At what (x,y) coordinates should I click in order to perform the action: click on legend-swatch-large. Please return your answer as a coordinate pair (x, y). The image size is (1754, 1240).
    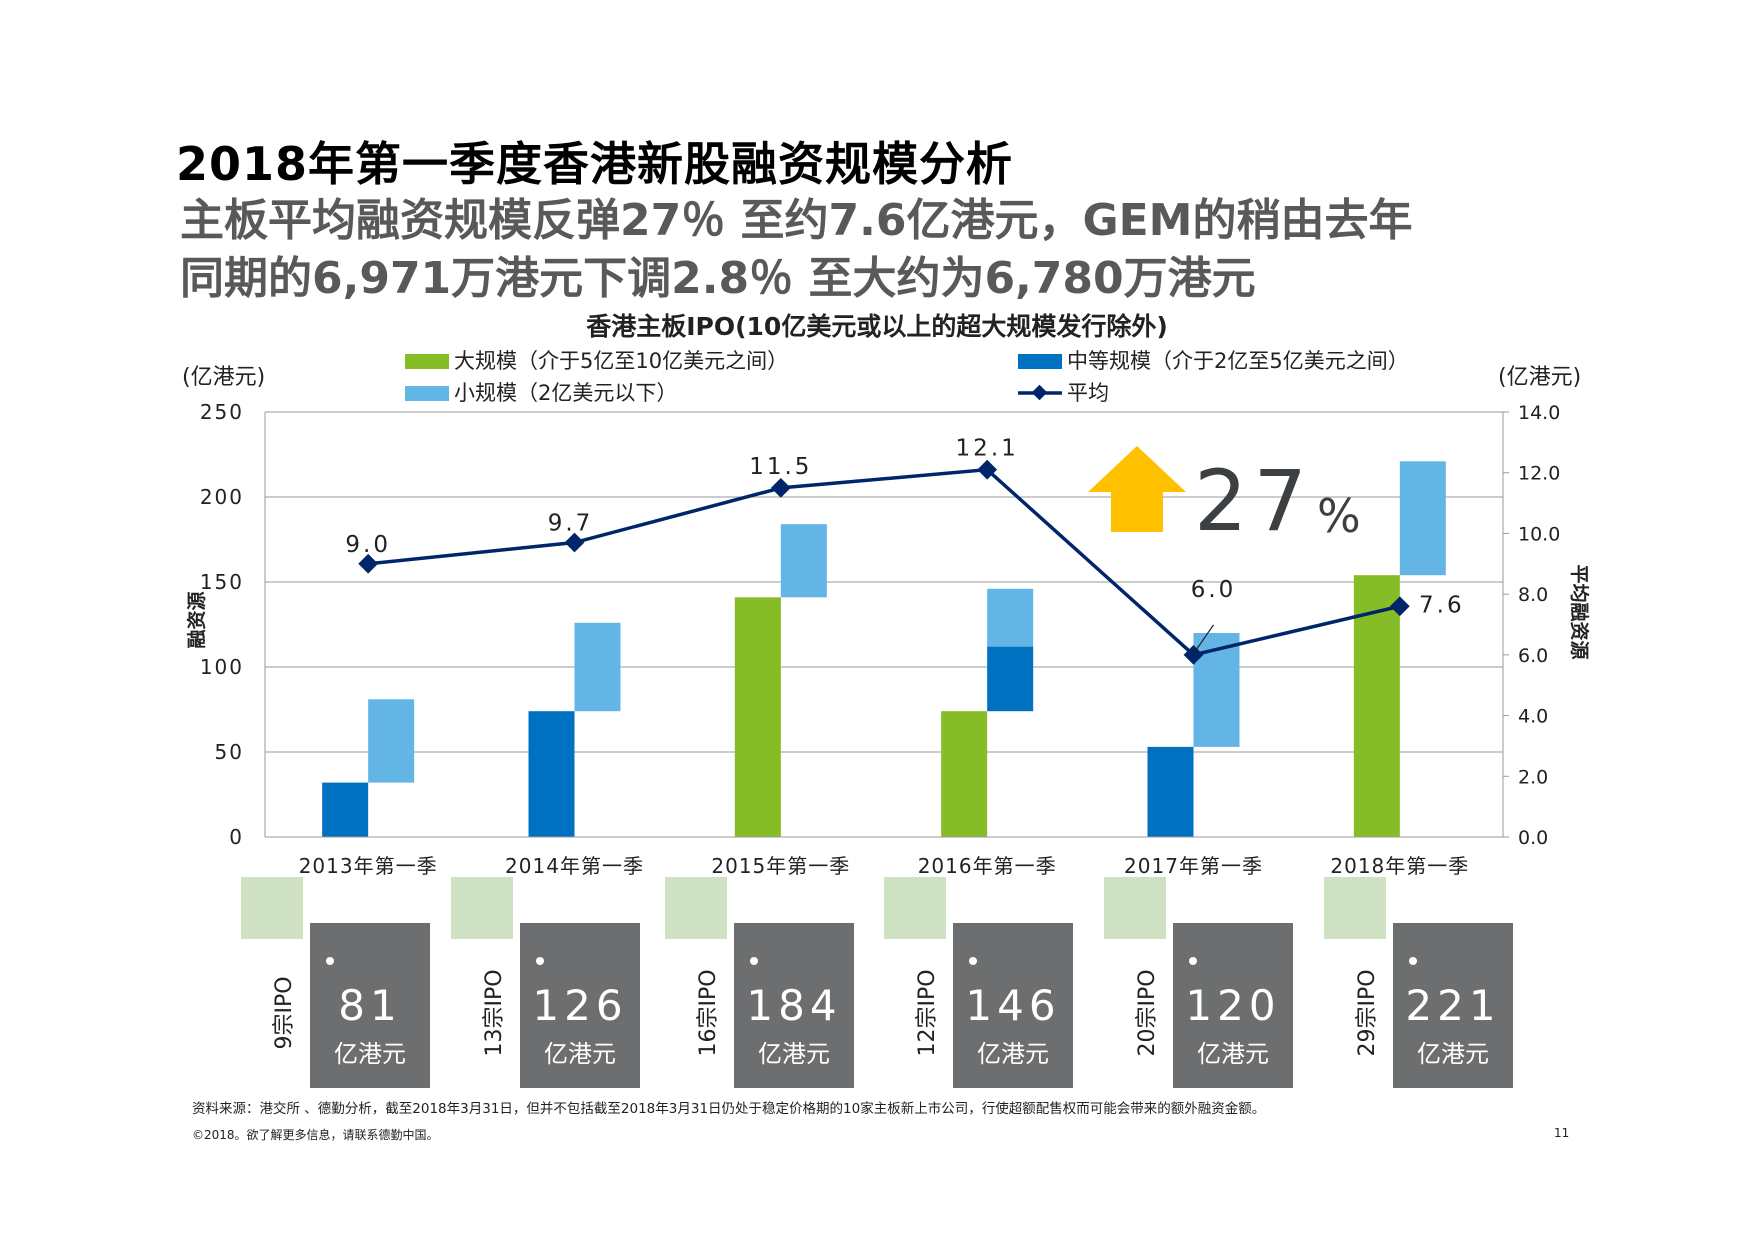
    Looking at the image, I should click on (427, 361).